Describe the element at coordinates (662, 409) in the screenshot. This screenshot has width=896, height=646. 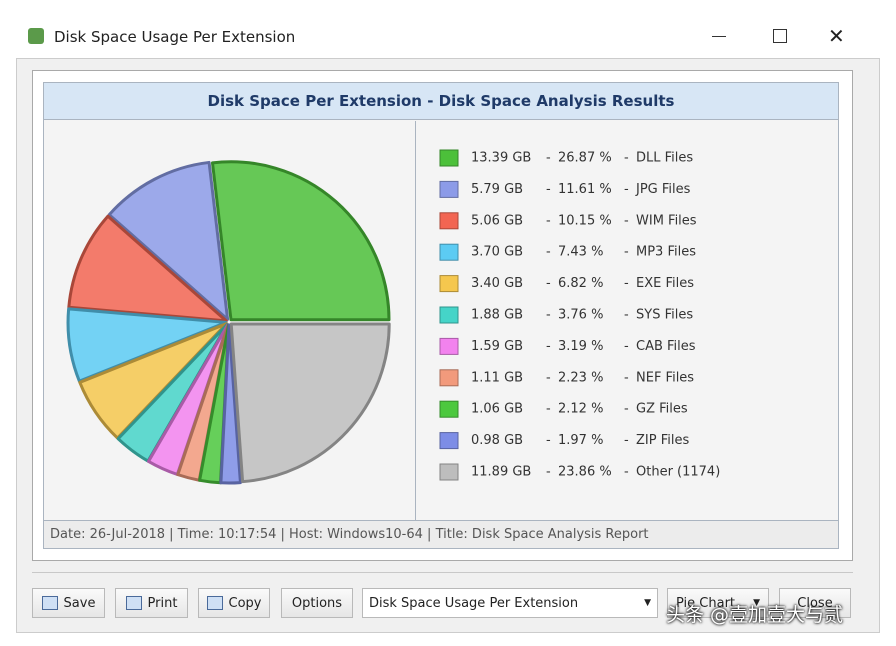
I see `legend-name: GZ Files` at that location.